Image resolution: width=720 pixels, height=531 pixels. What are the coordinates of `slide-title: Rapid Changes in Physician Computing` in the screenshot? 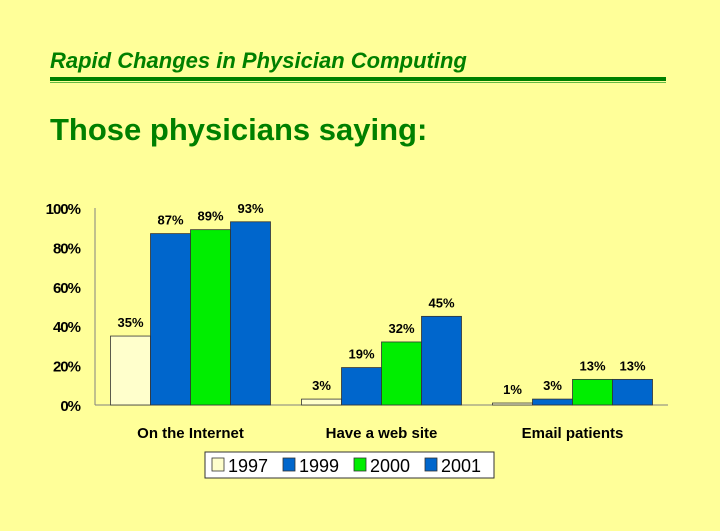 It's located at (258, 60).